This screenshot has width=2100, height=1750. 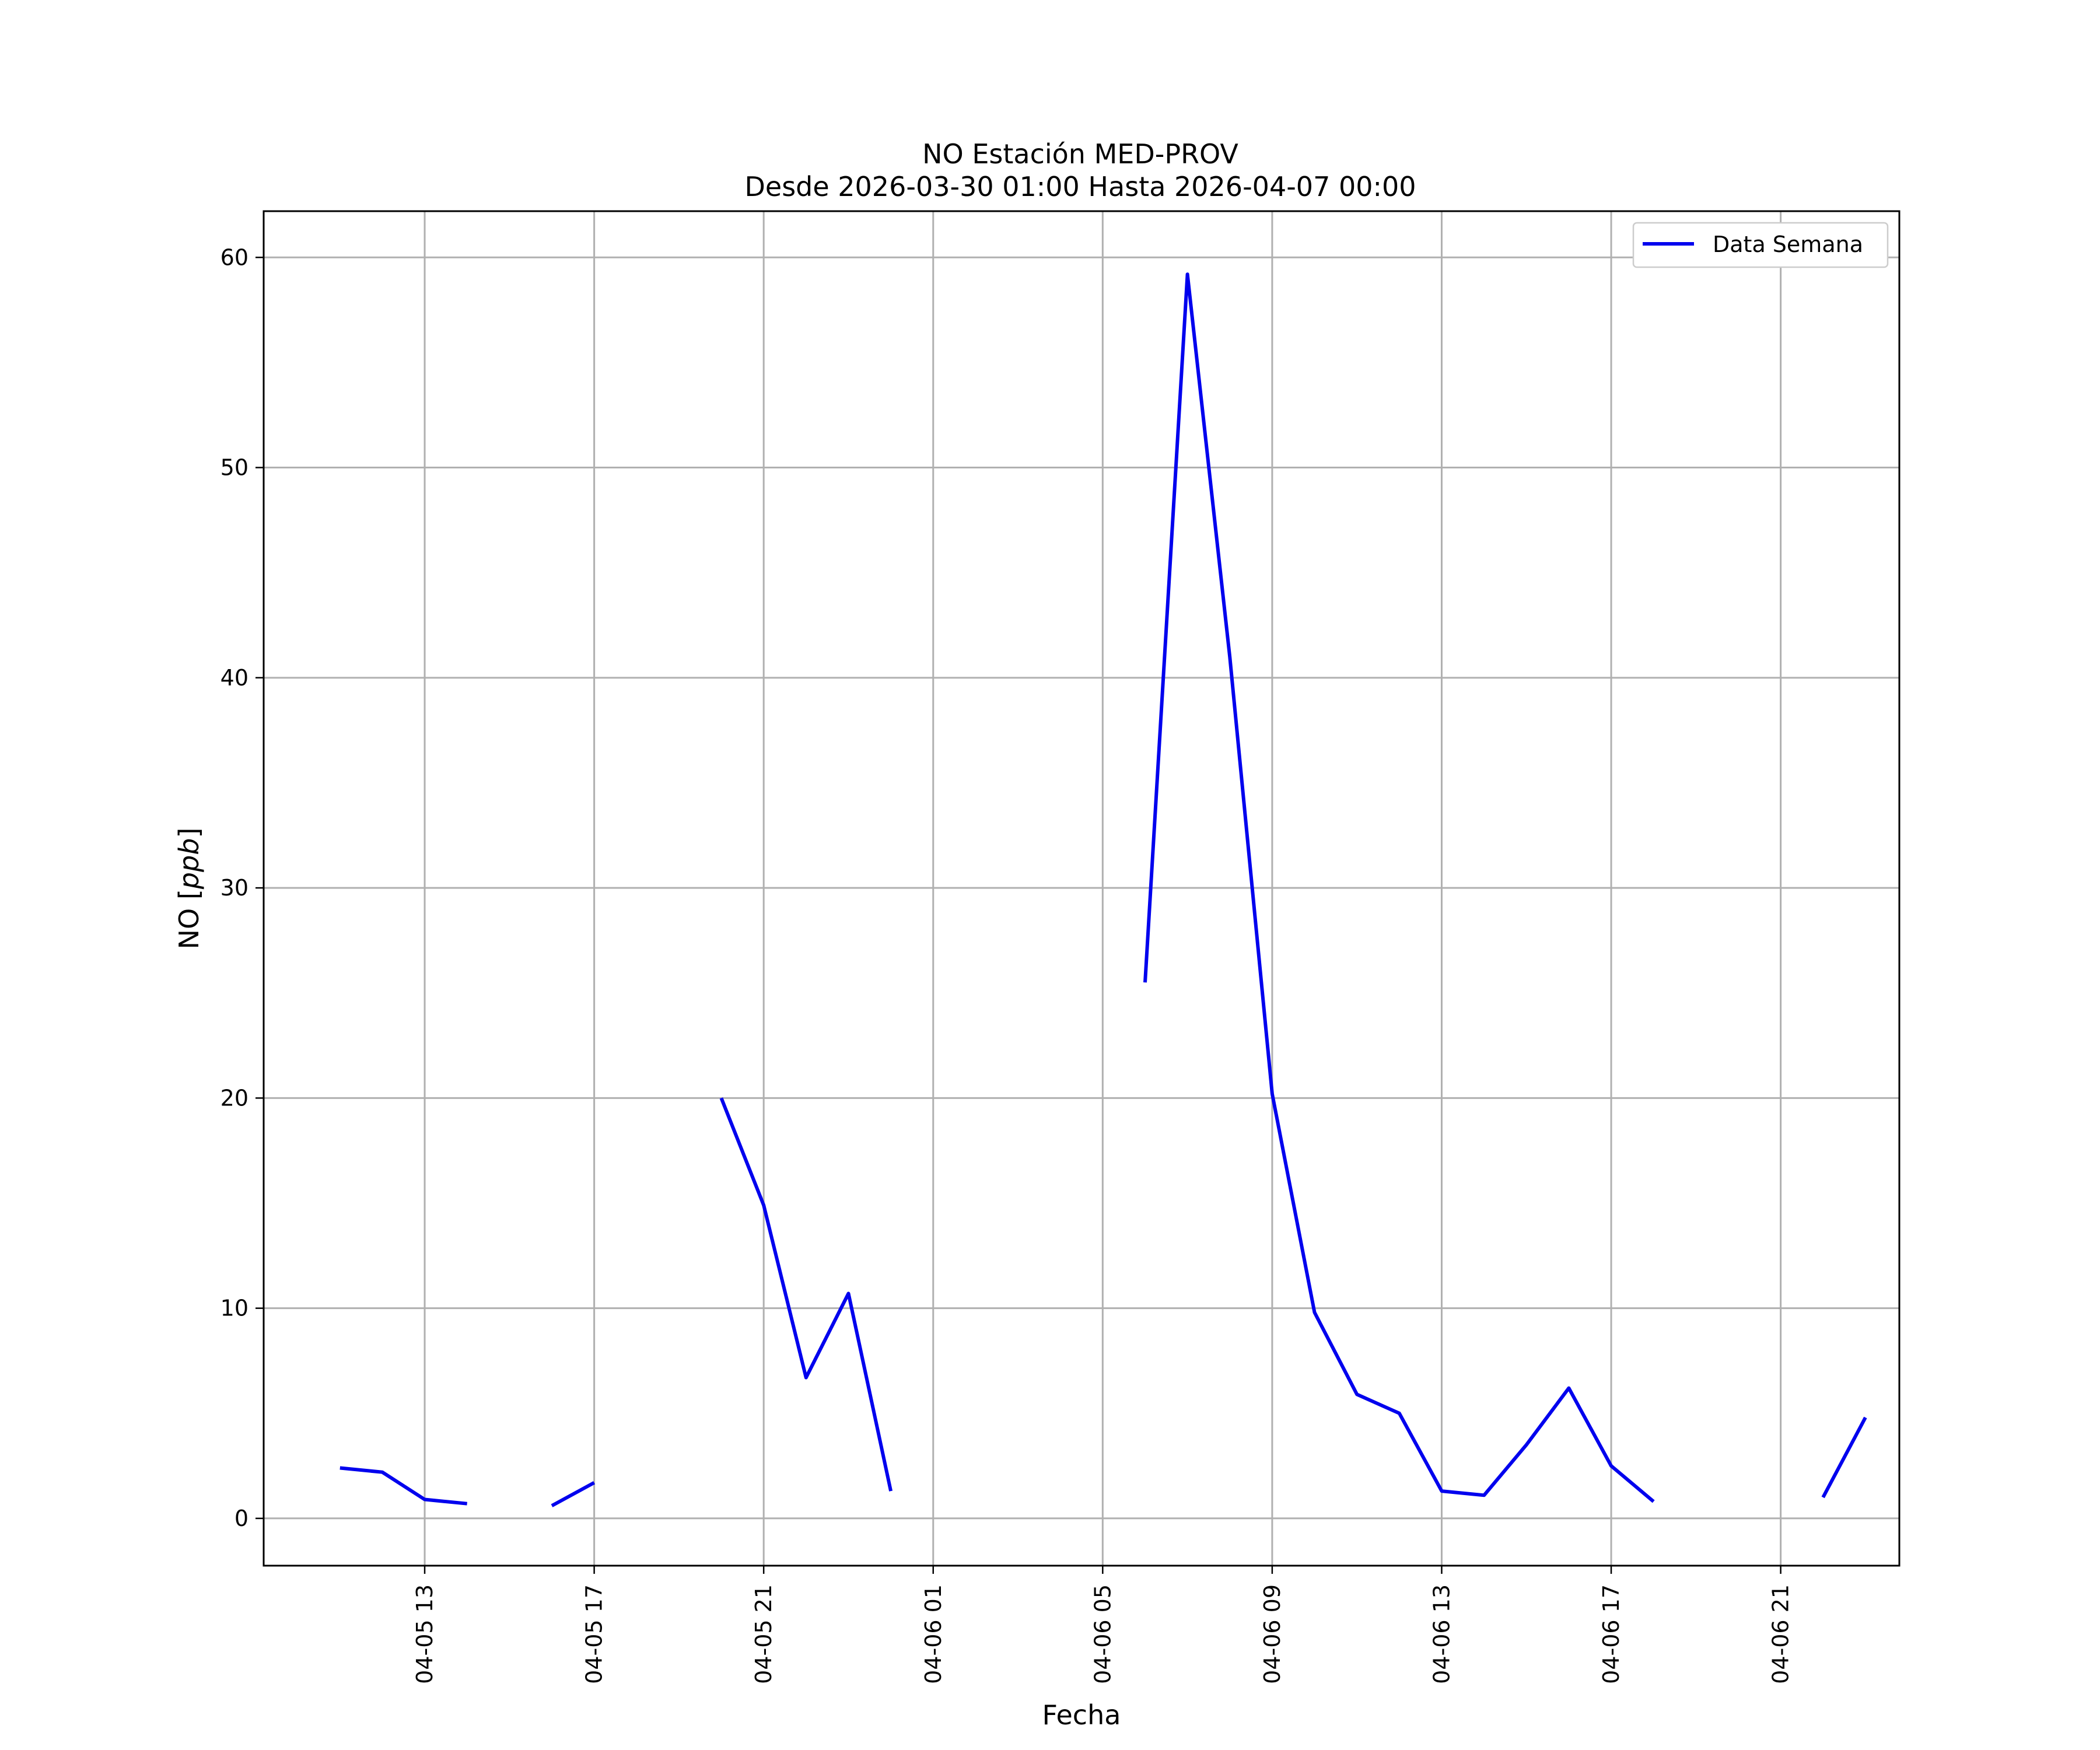 I want to click on y-tick-label: 10, so click(x=235, y=1308).